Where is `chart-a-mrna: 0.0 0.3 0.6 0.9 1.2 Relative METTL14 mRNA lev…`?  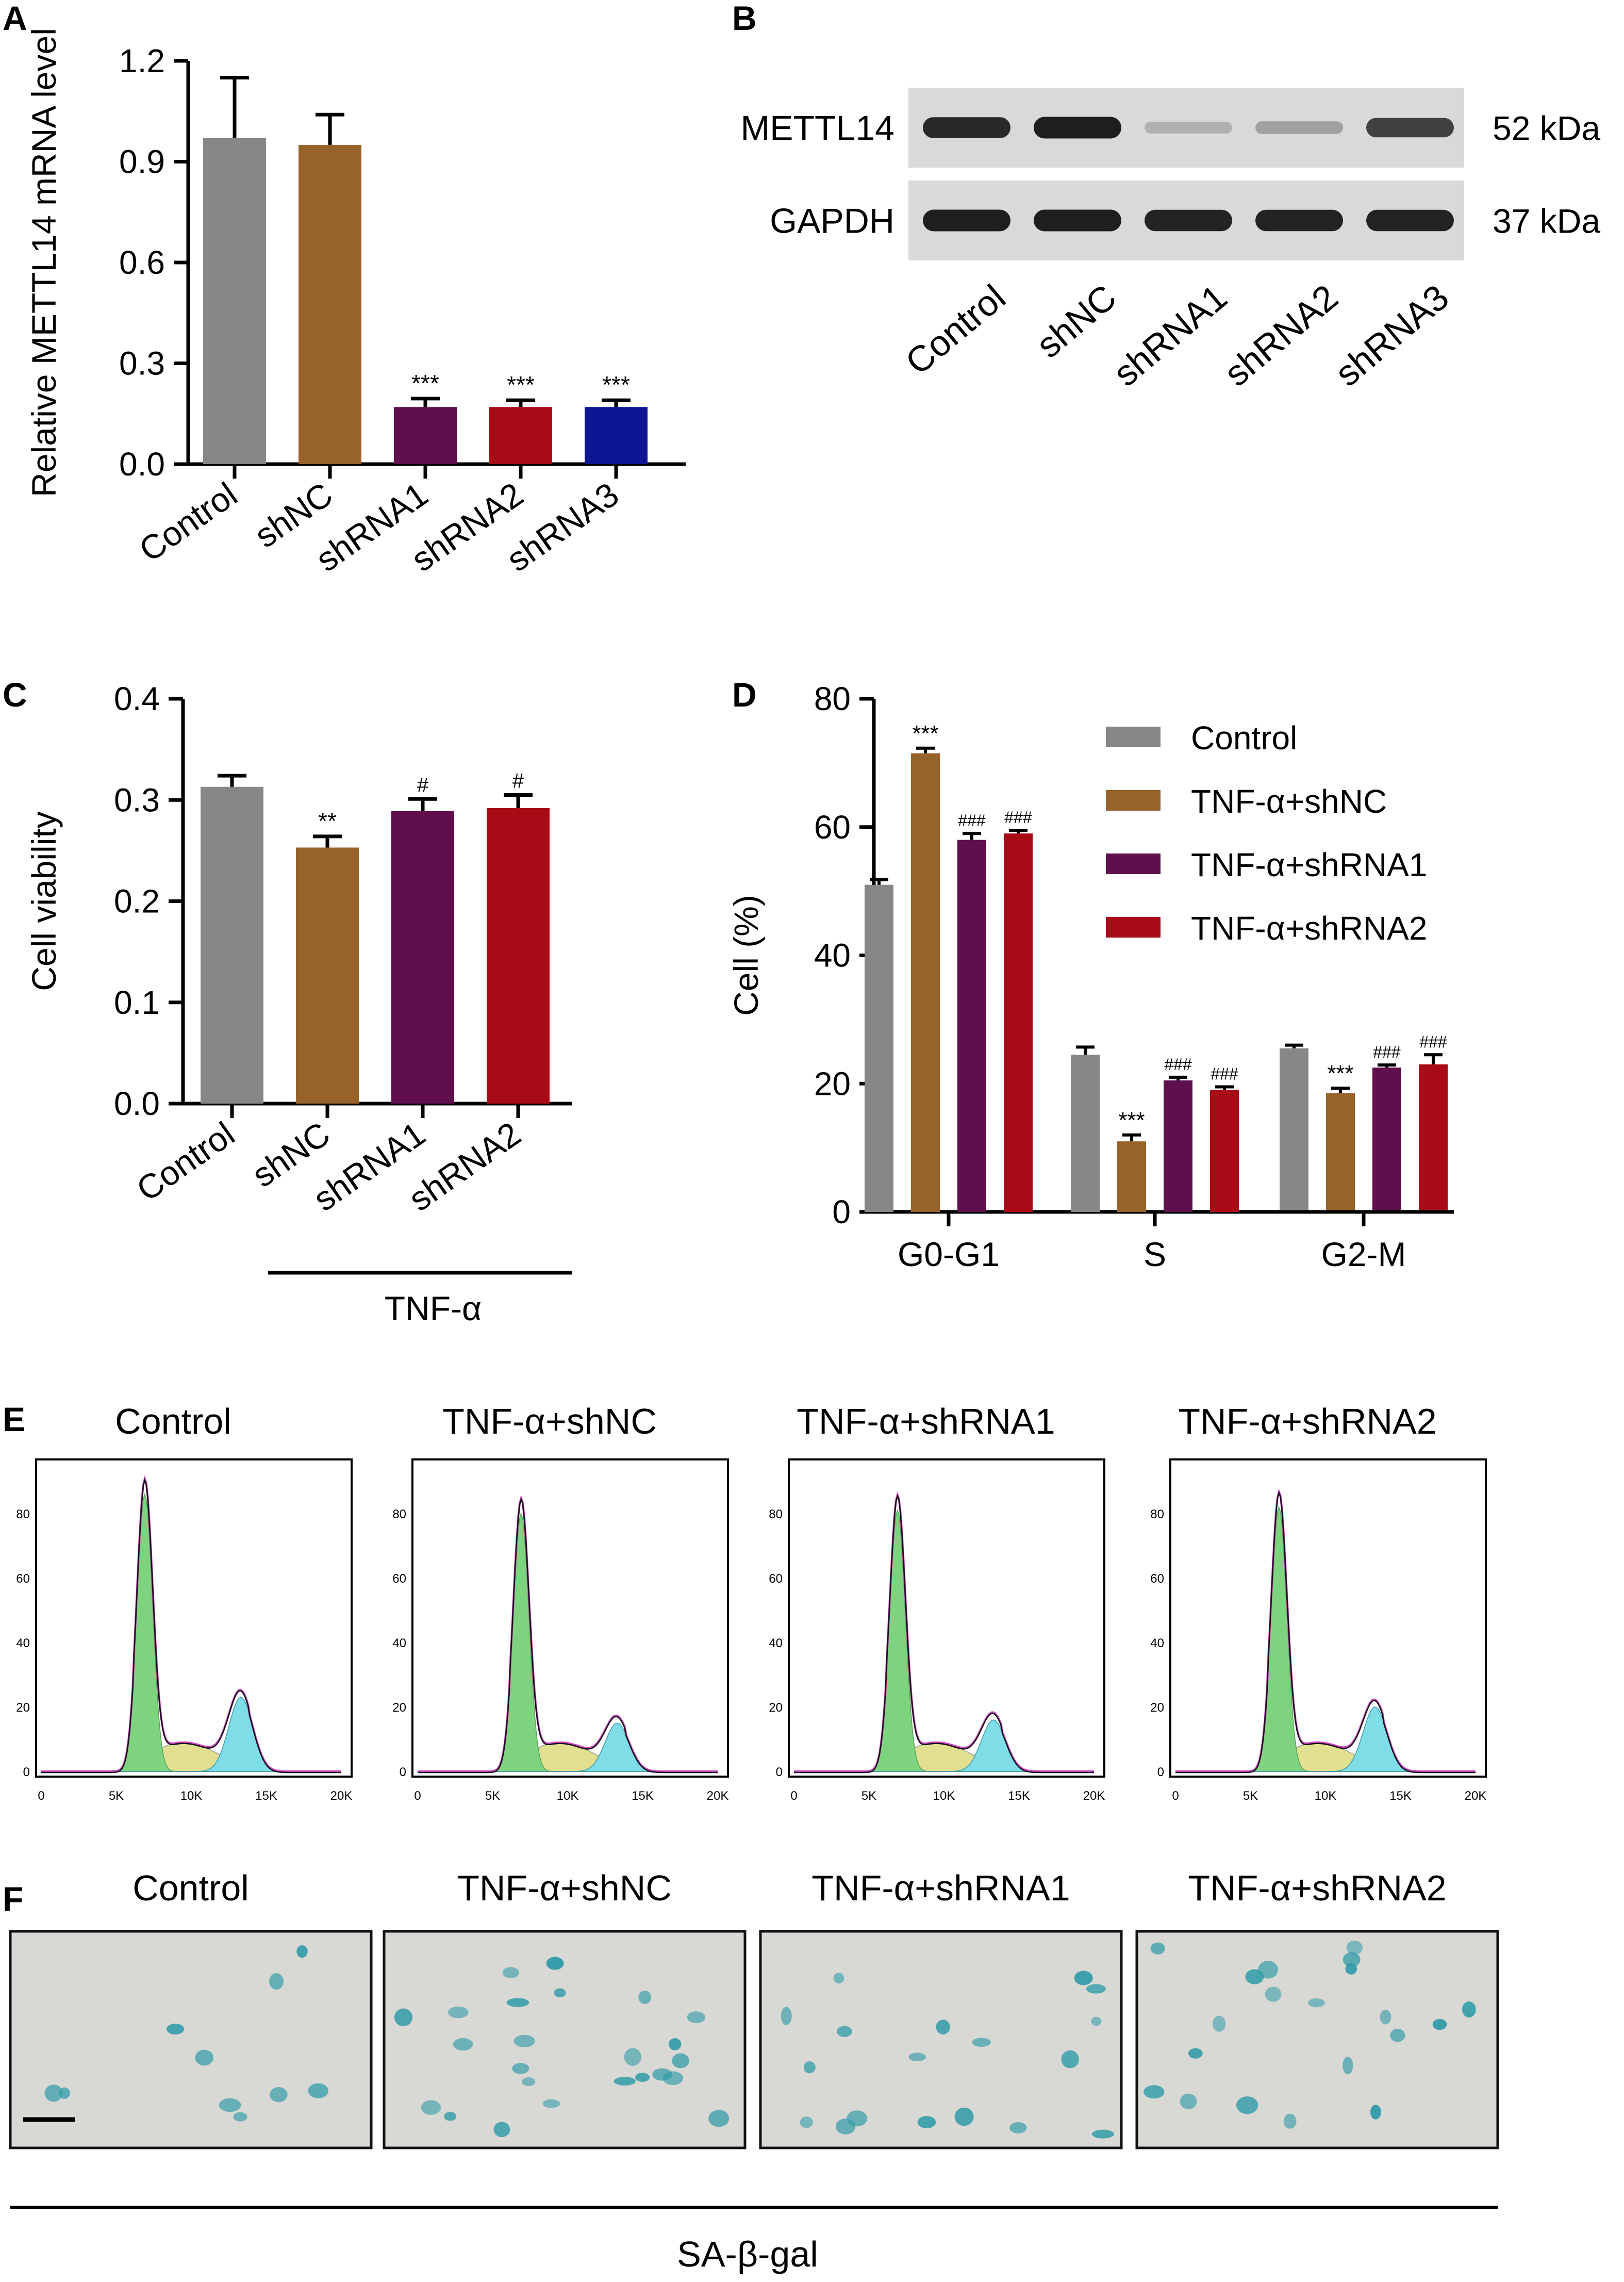
chart-a-mrna: 0.0 0.3 0.6 0.9 1.2 Relative METTL14 mRNA lev… is located at coordinates (355, 304).